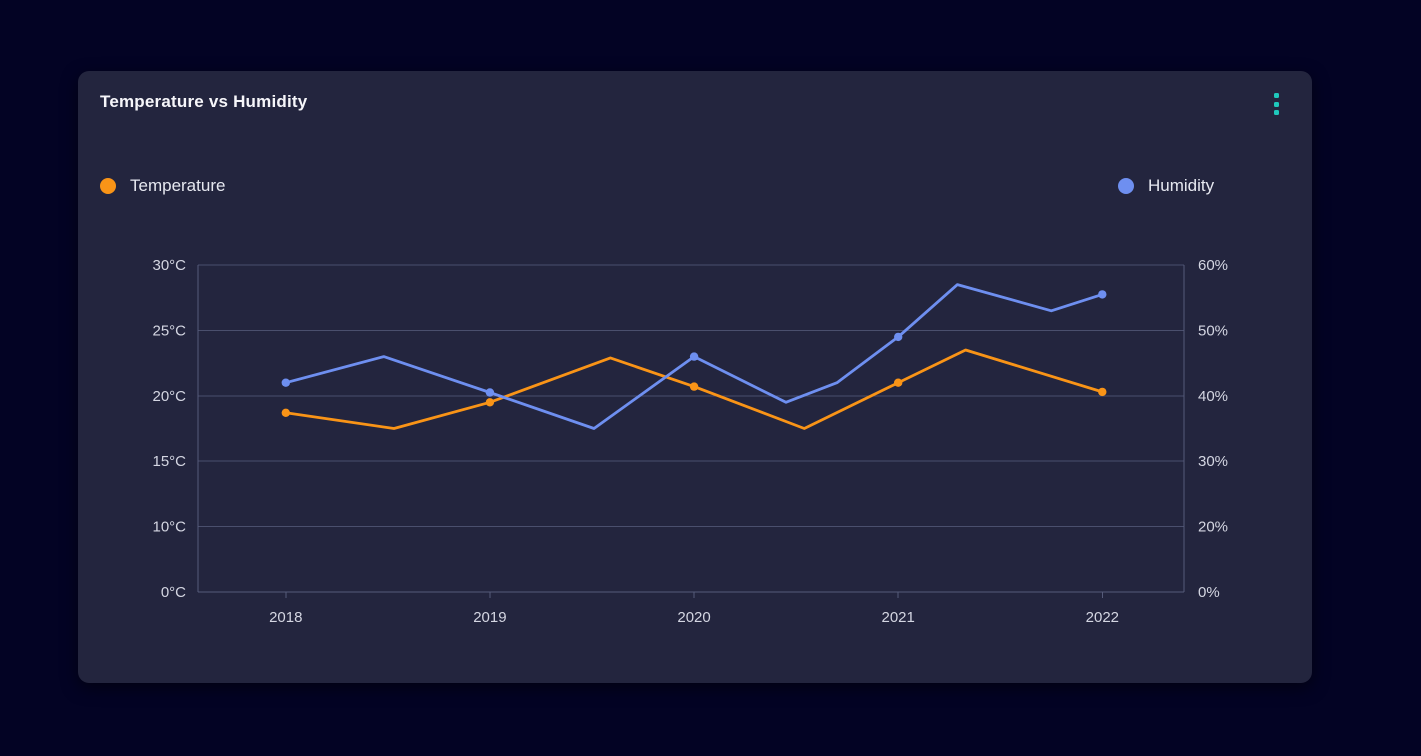  I want to click on y-axis-tick-label-right: 30%, so click(1213, 461).